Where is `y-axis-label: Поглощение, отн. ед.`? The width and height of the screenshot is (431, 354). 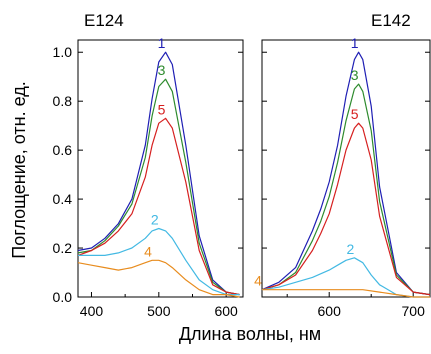
y-axis-label: Поглощение, отн. ед. is located at coordinates (19, 169).